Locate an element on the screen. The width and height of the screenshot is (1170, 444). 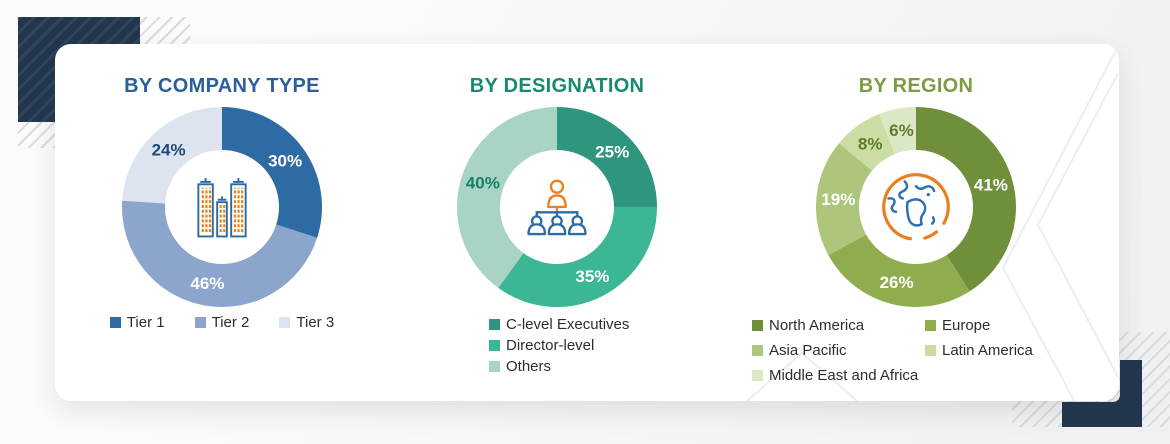
legend-label: Latin America is located at coordinates (987, 350).